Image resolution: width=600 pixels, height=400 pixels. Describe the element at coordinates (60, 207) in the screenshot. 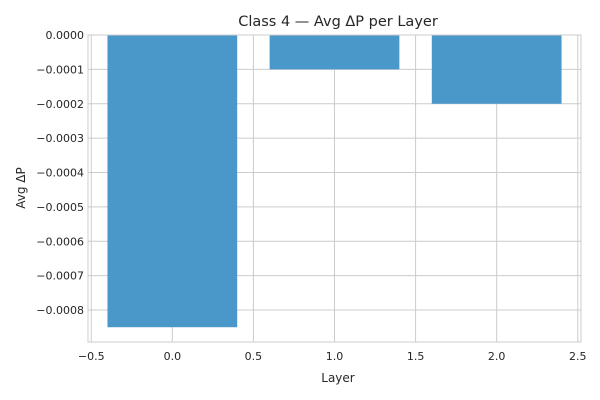

I see `y-tick-label: −0.0005` at that location.